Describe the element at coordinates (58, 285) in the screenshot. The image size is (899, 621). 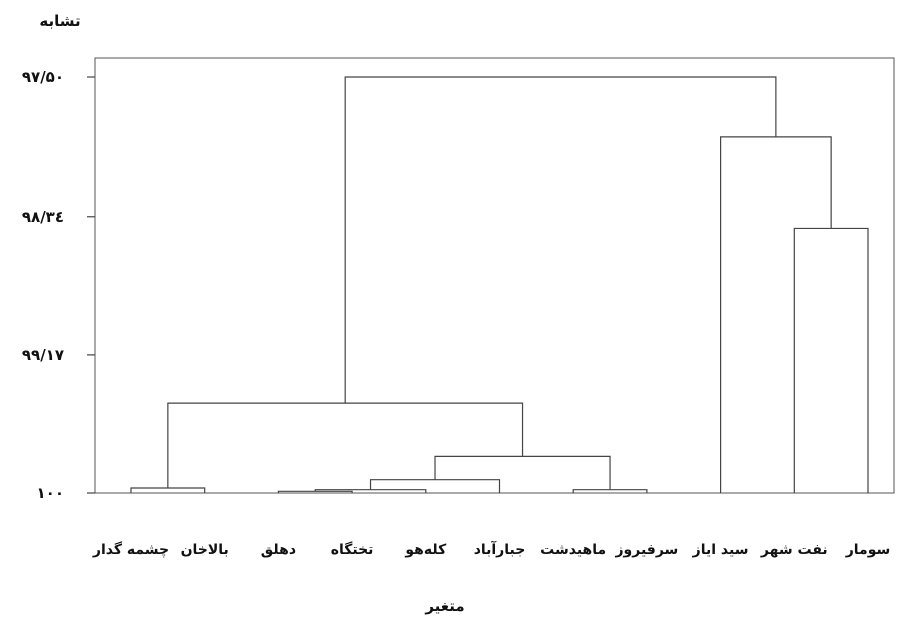
I see `y-axis-ticks: ۹۷/۵۰ ۹۸/۳٤ ۹۹/۱۷ ۱۰۰` at that location.